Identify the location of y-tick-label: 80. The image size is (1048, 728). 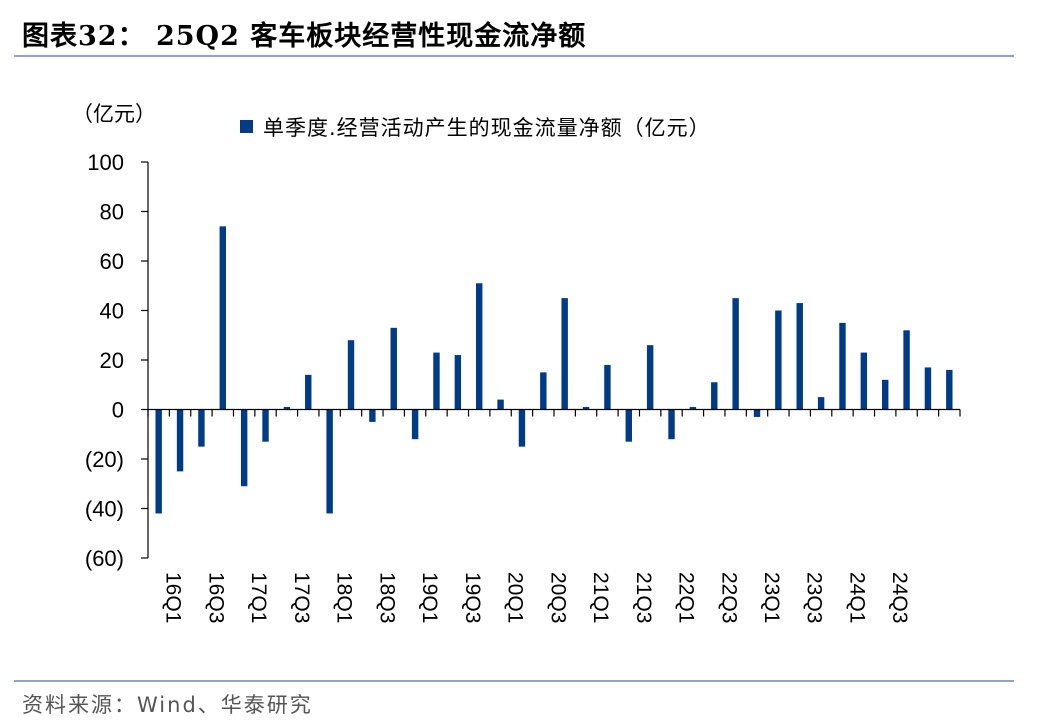
(112, 212).